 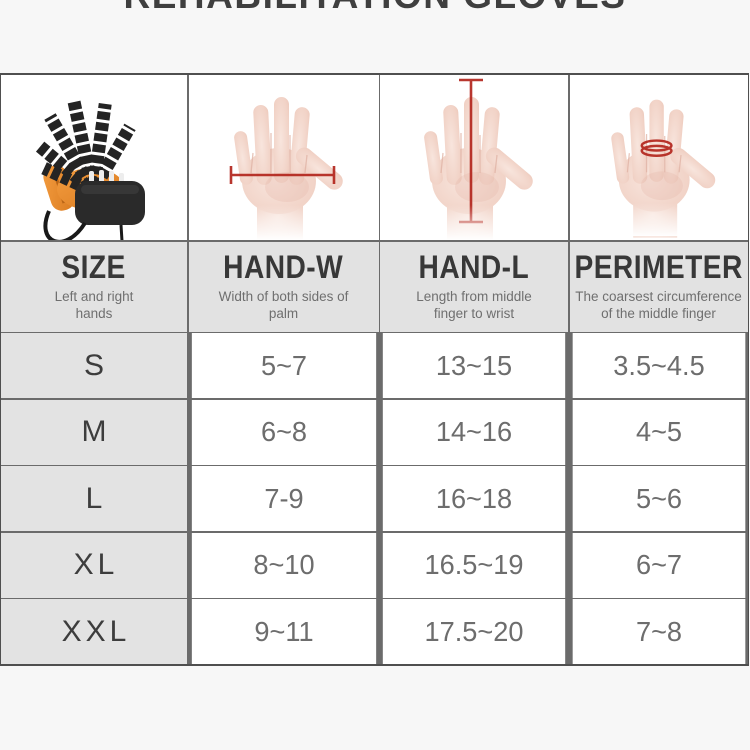 I want to click on column-header-title: SIZE, so click(x=94, y=266).